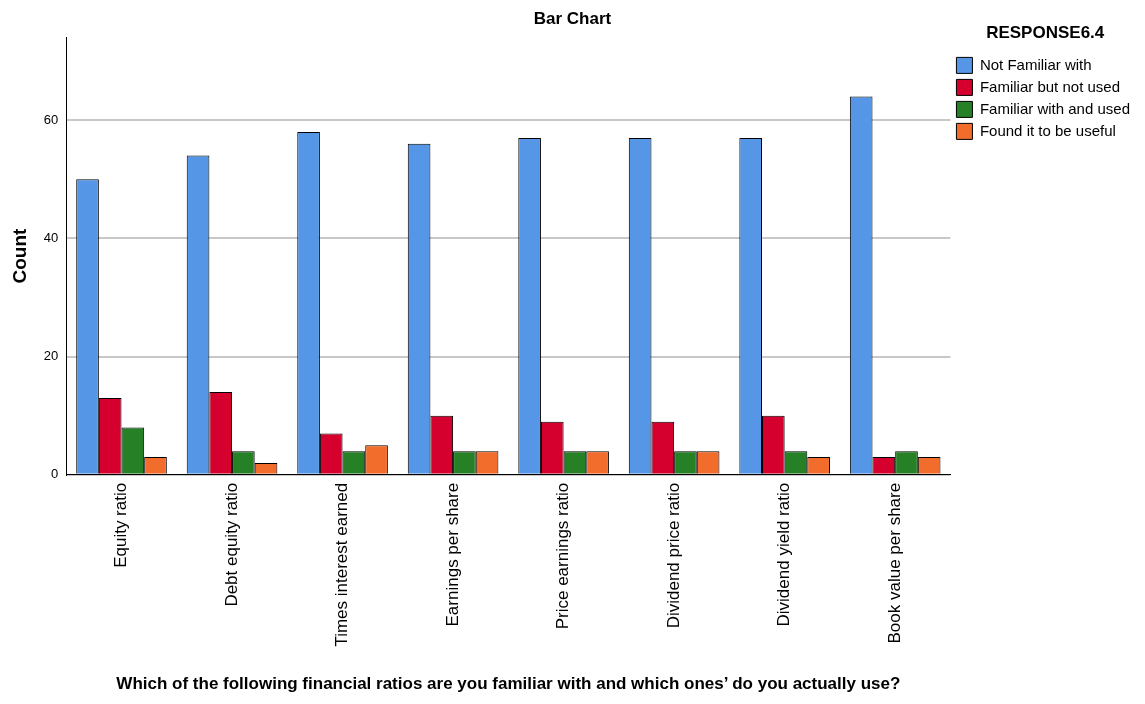 Image resolution: width=1145 pixels, height=704 pixels. I want to click on x-axis-title: Which of the following financial ratios are you familiar with and which ones’ do you actually use?, so click(508, 684).